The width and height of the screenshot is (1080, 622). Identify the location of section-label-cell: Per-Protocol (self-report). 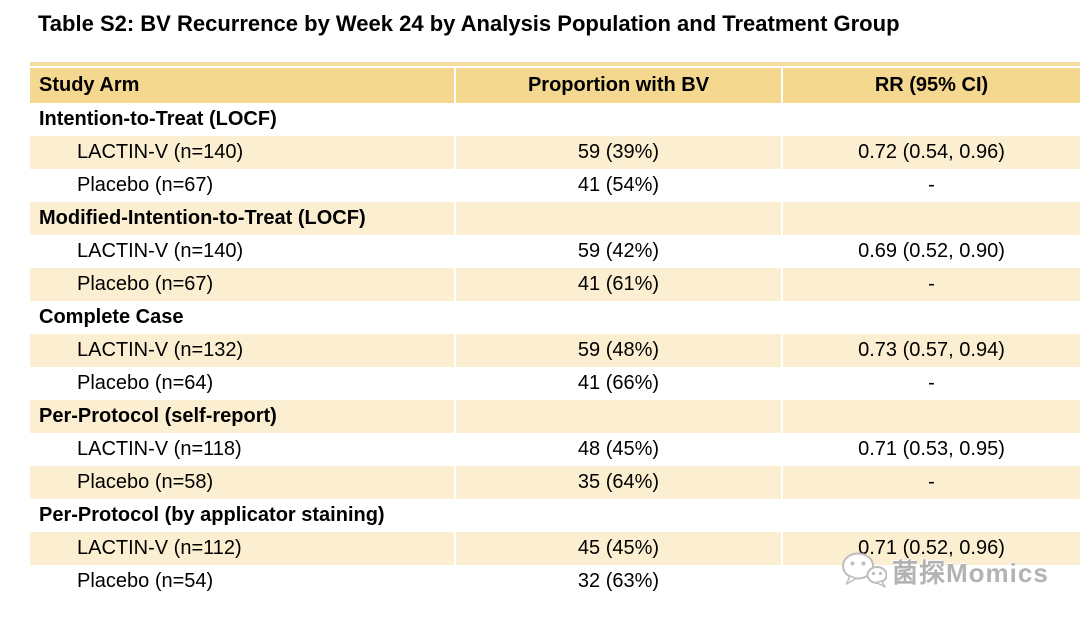
(242, 416).